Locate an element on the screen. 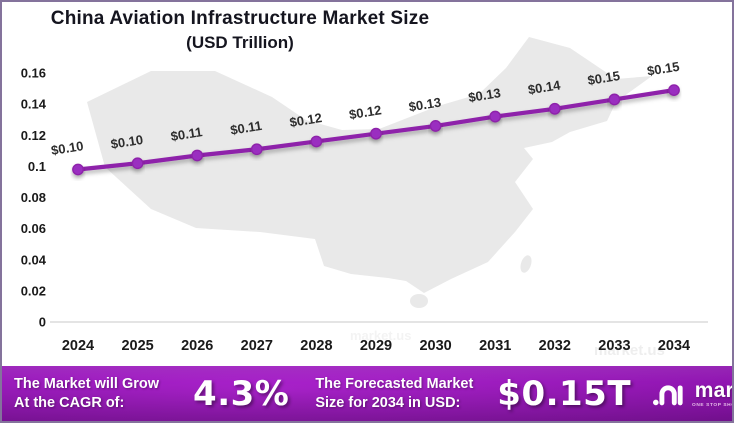 This screenshot has height=423, width=734. brand-logo: market.us ONE STOP SHOP FOR THE REPORTS is located at coordinates (692, 393).